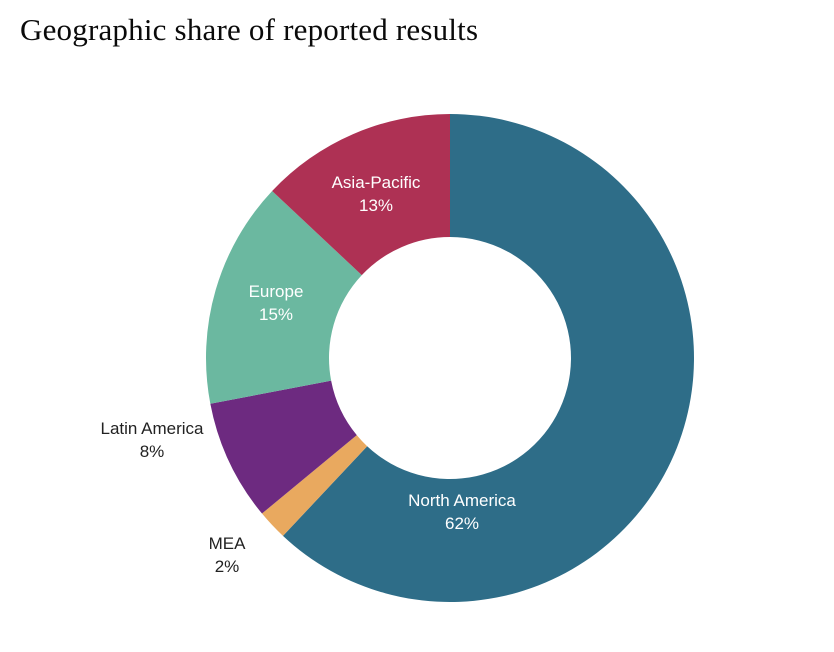 This screenshot has height=652, width=834. I want to click on slice-asia-pacific, so click(361, 195).